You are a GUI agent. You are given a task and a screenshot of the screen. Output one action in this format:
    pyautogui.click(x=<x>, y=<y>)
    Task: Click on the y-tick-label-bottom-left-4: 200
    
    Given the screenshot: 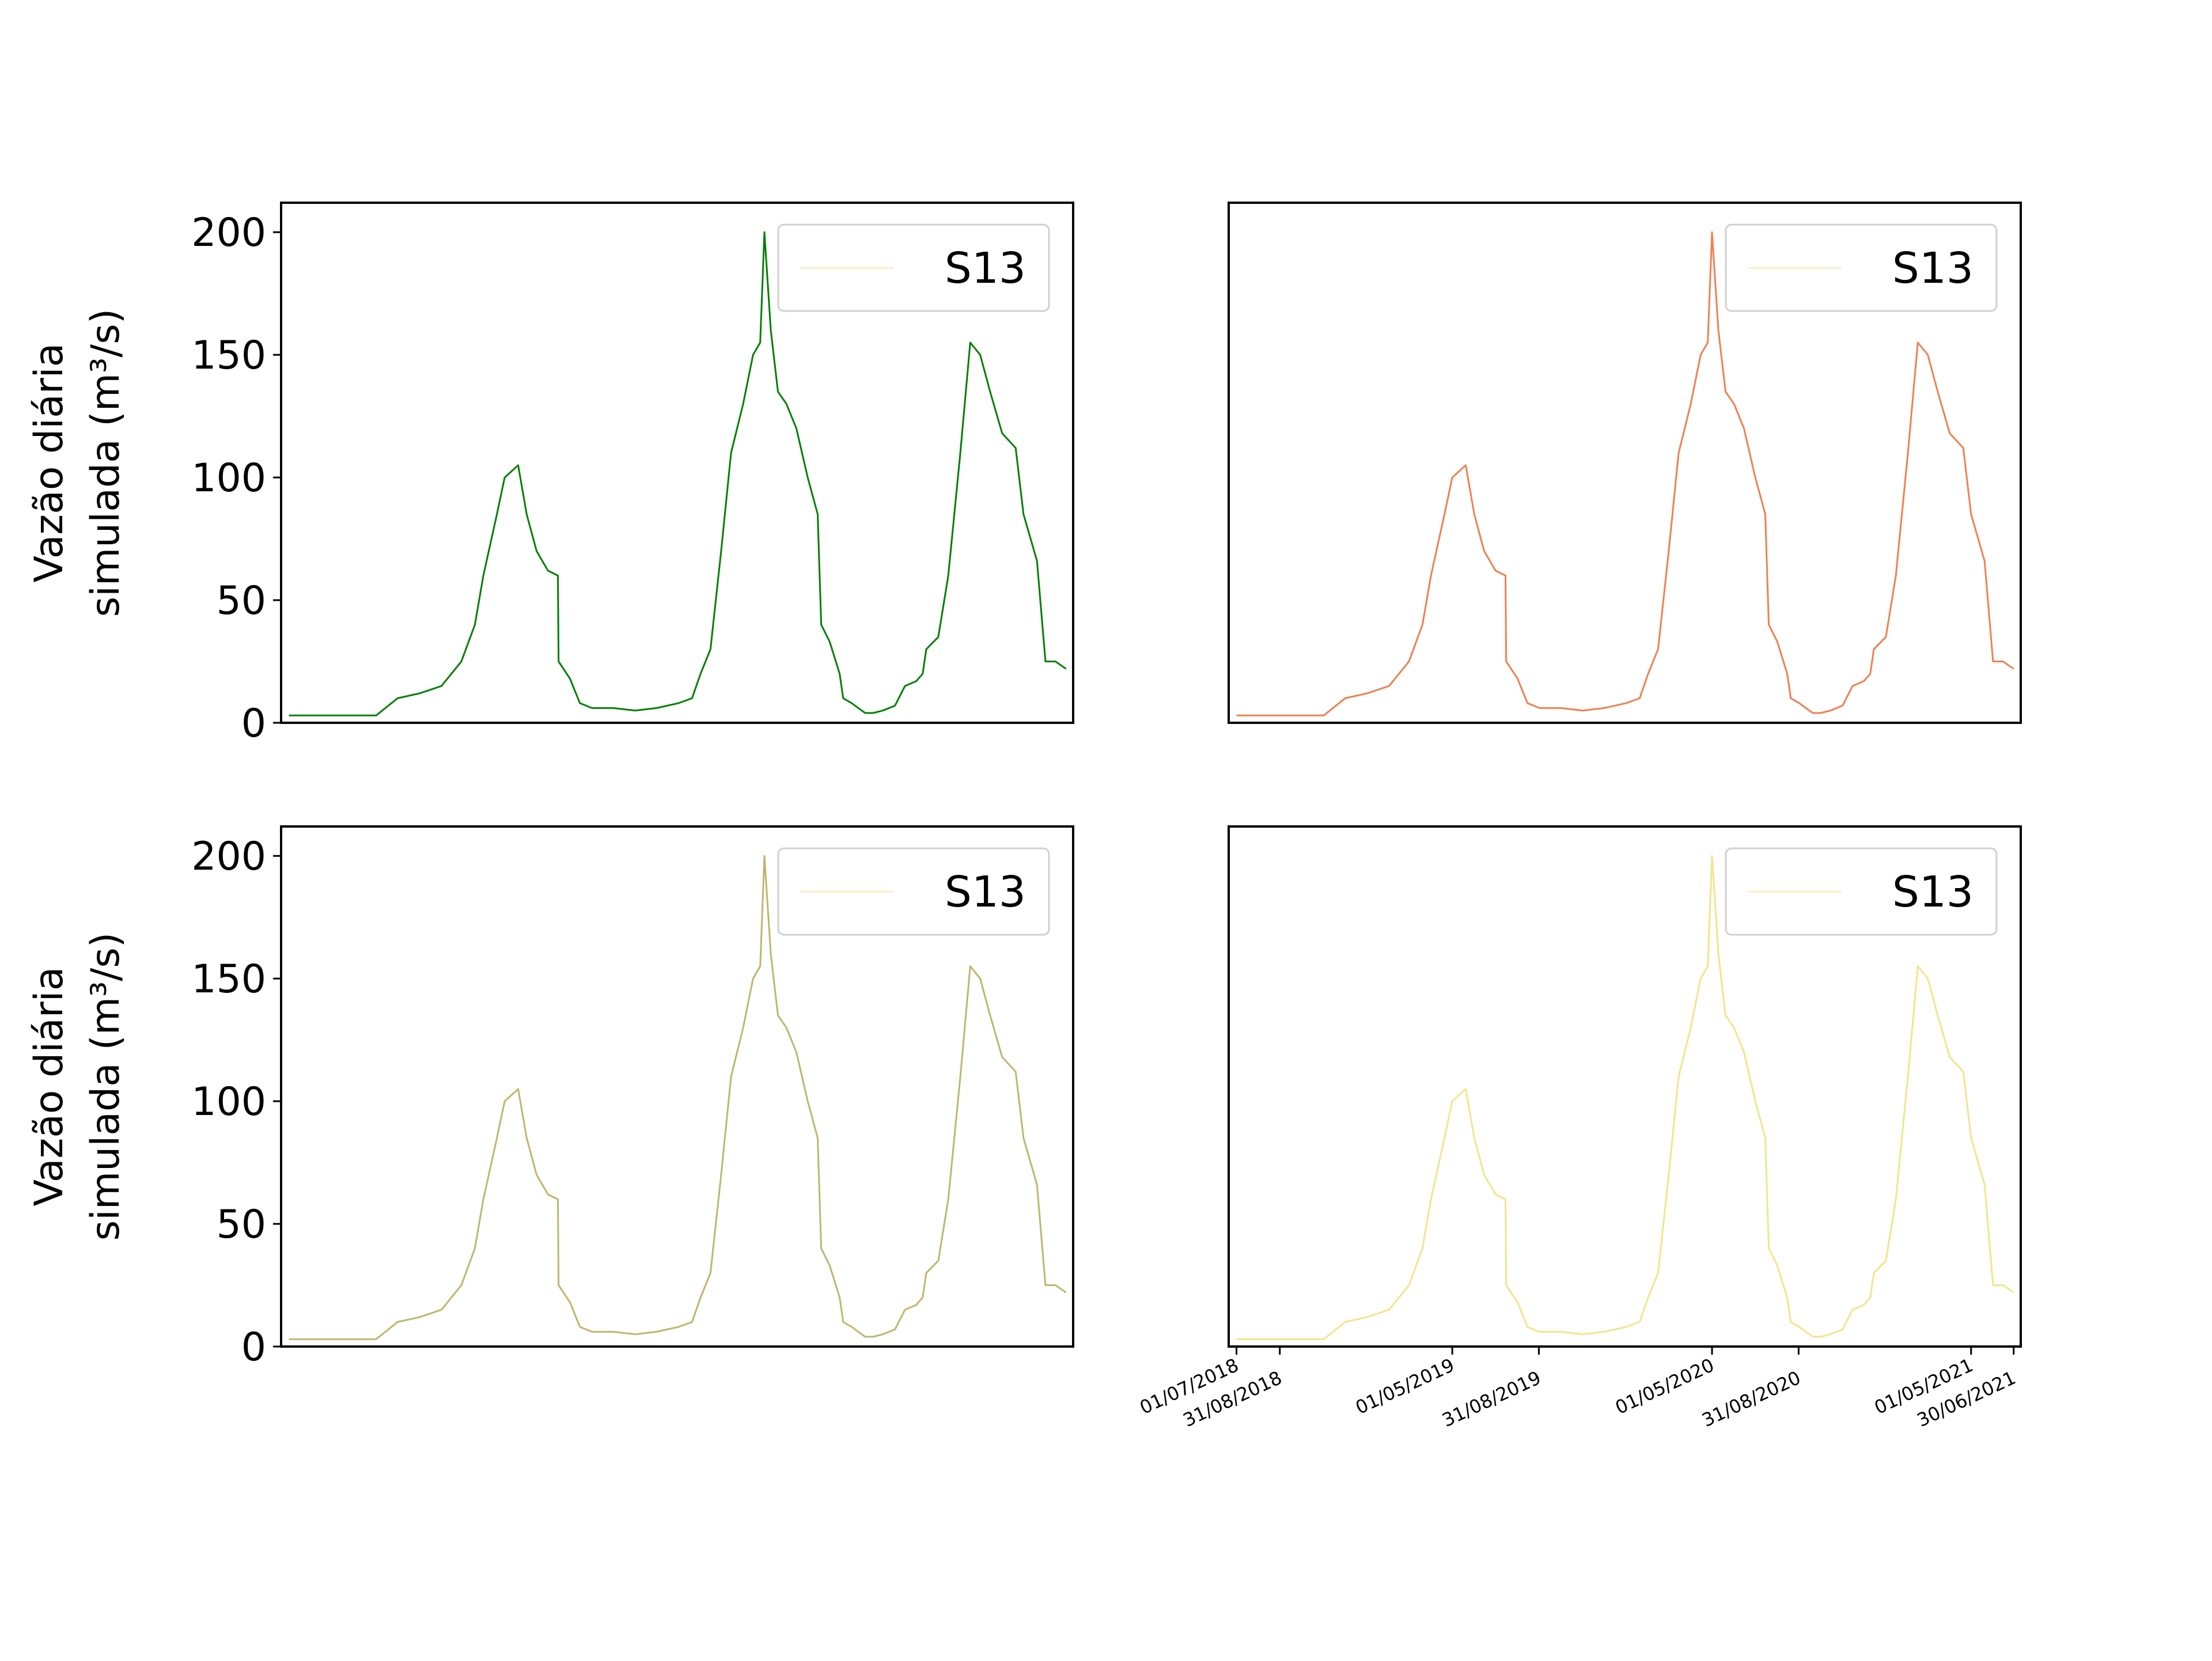 What is the action you would take?
    pyautogui.click(x=228, y=856)
    